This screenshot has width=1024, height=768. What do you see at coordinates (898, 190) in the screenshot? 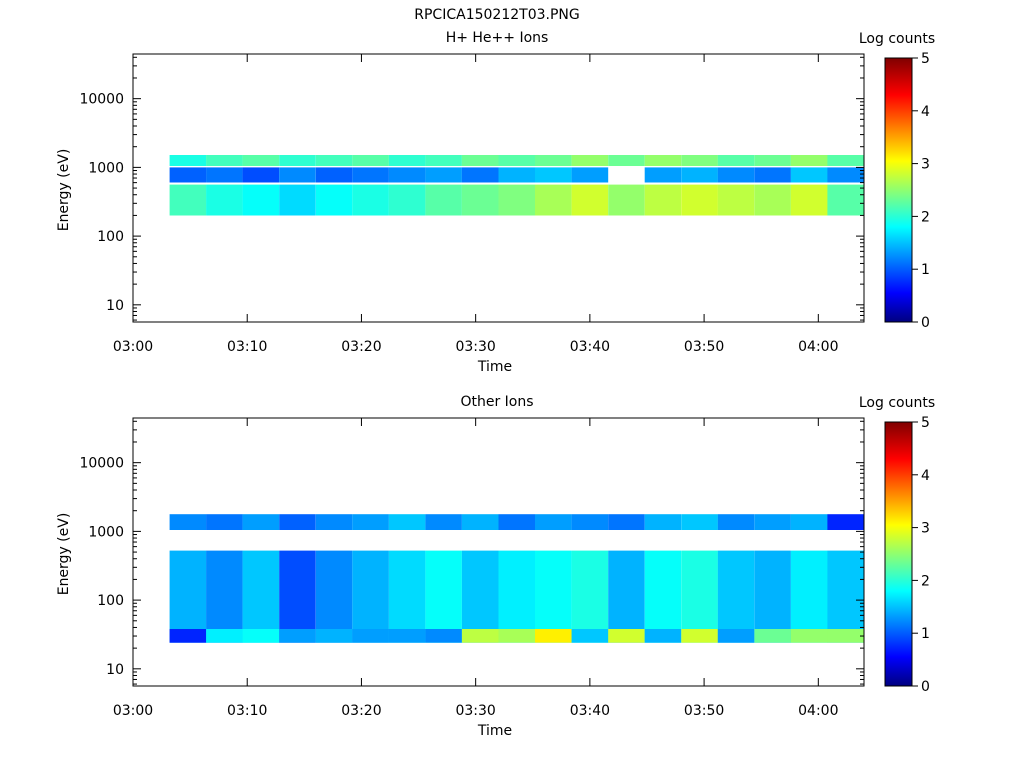
I see `colorbar` at bounding box center [898, 190].